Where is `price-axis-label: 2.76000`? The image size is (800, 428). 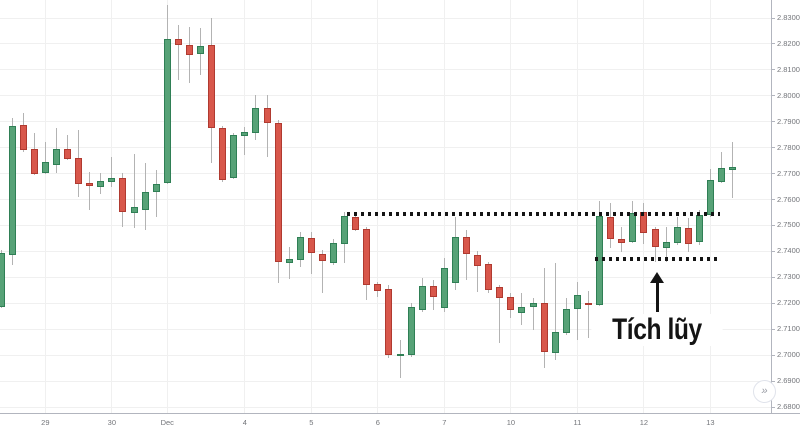
price-axis-label: 2.76000 is located at coordinates (788, 199).